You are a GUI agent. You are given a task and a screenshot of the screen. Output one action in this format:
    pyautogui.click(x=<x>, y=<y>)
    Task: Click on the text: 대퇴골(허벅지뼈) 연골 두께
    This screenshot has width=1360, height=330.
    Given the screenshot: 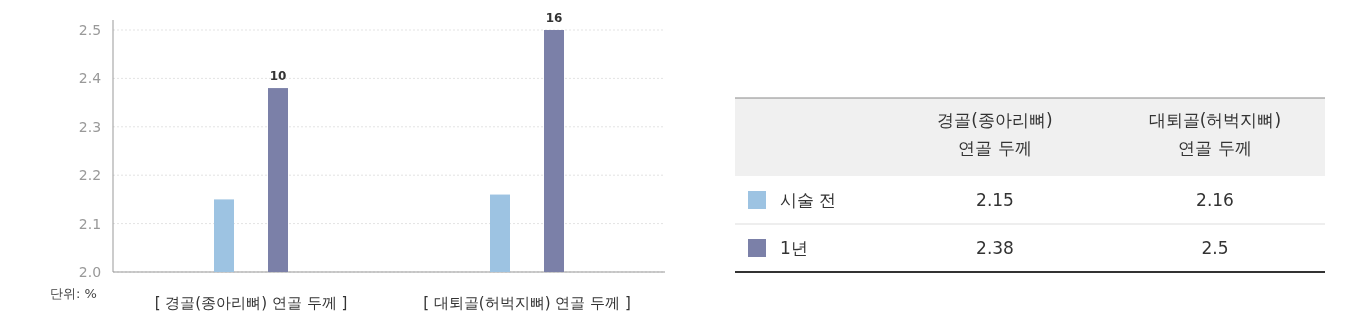 What is the action you would take?
    pyautogui.click(x=1215, y=134)
    